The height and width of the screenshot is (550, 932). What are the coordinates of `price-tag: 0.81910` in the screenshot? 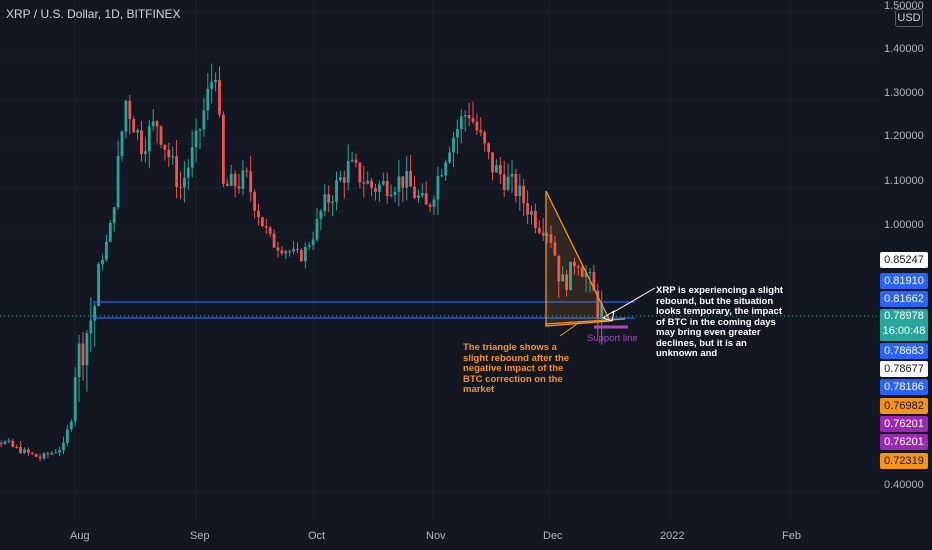 It's located at (904, 281).